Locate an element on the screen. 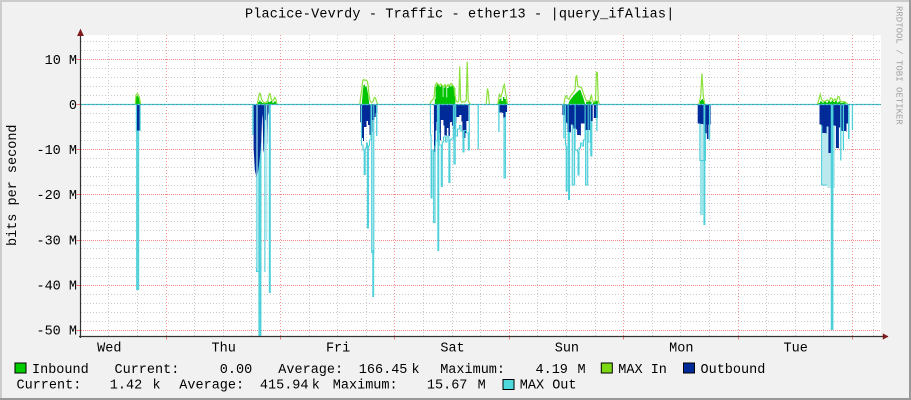 This screenshot has width=911, height=400. svg-text: Outbound is located at coordinates (733, 370).